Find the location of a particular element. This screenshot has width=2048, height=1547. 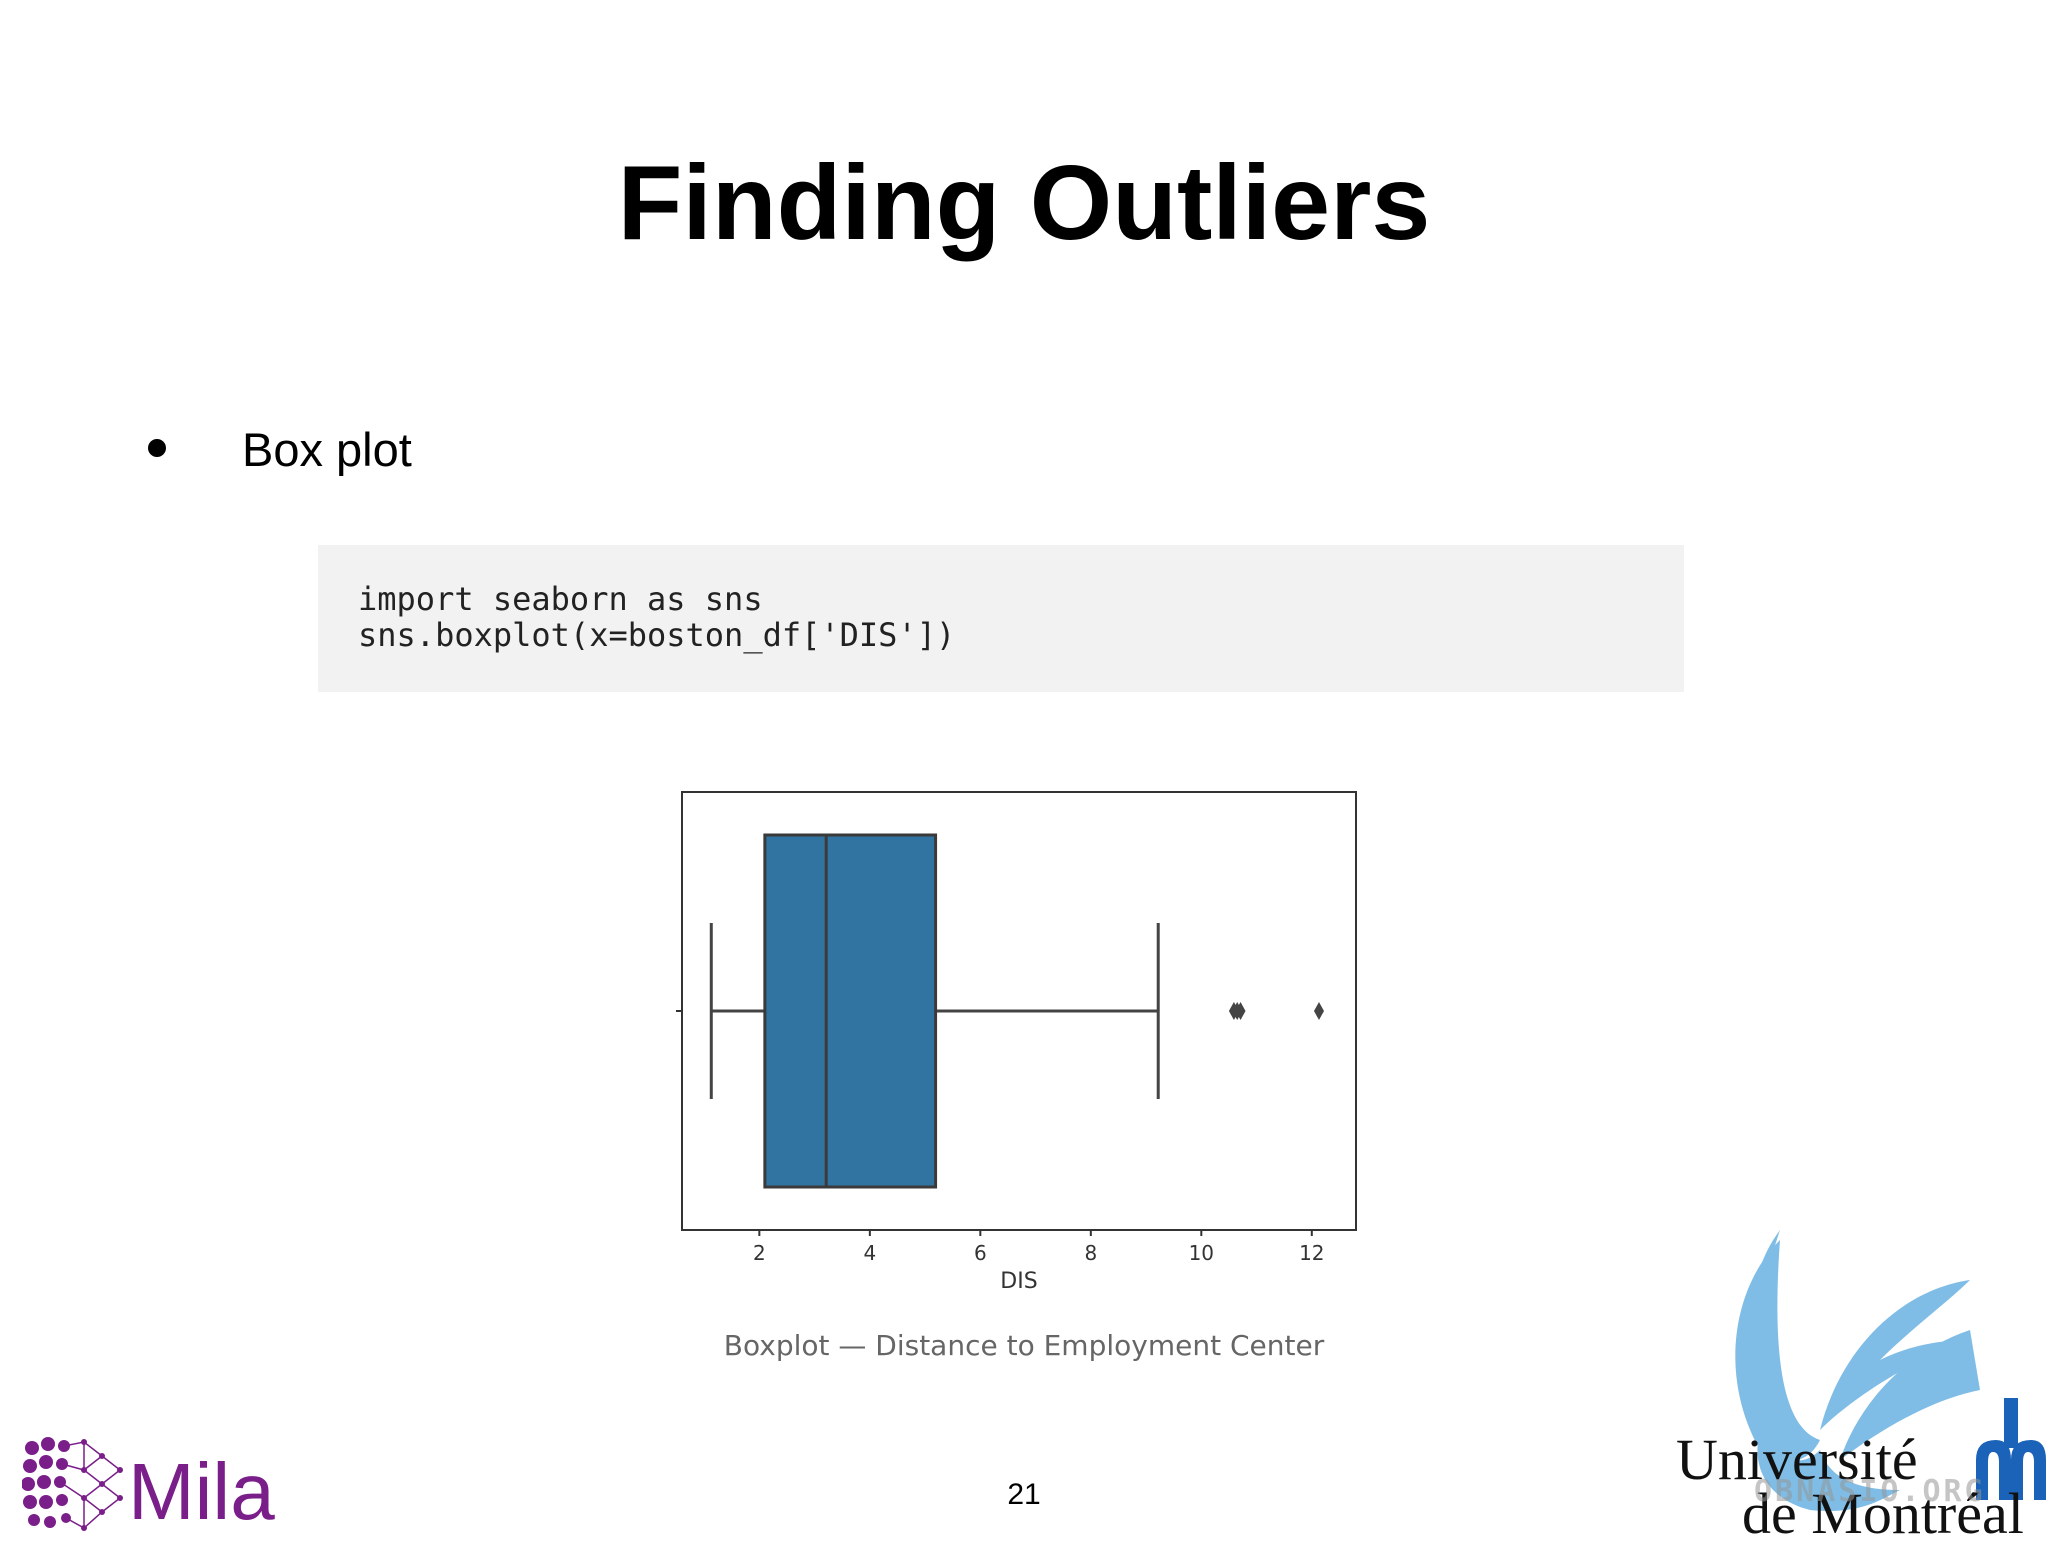

x-tick-label: 6 is located at coordinates (980, 1253).